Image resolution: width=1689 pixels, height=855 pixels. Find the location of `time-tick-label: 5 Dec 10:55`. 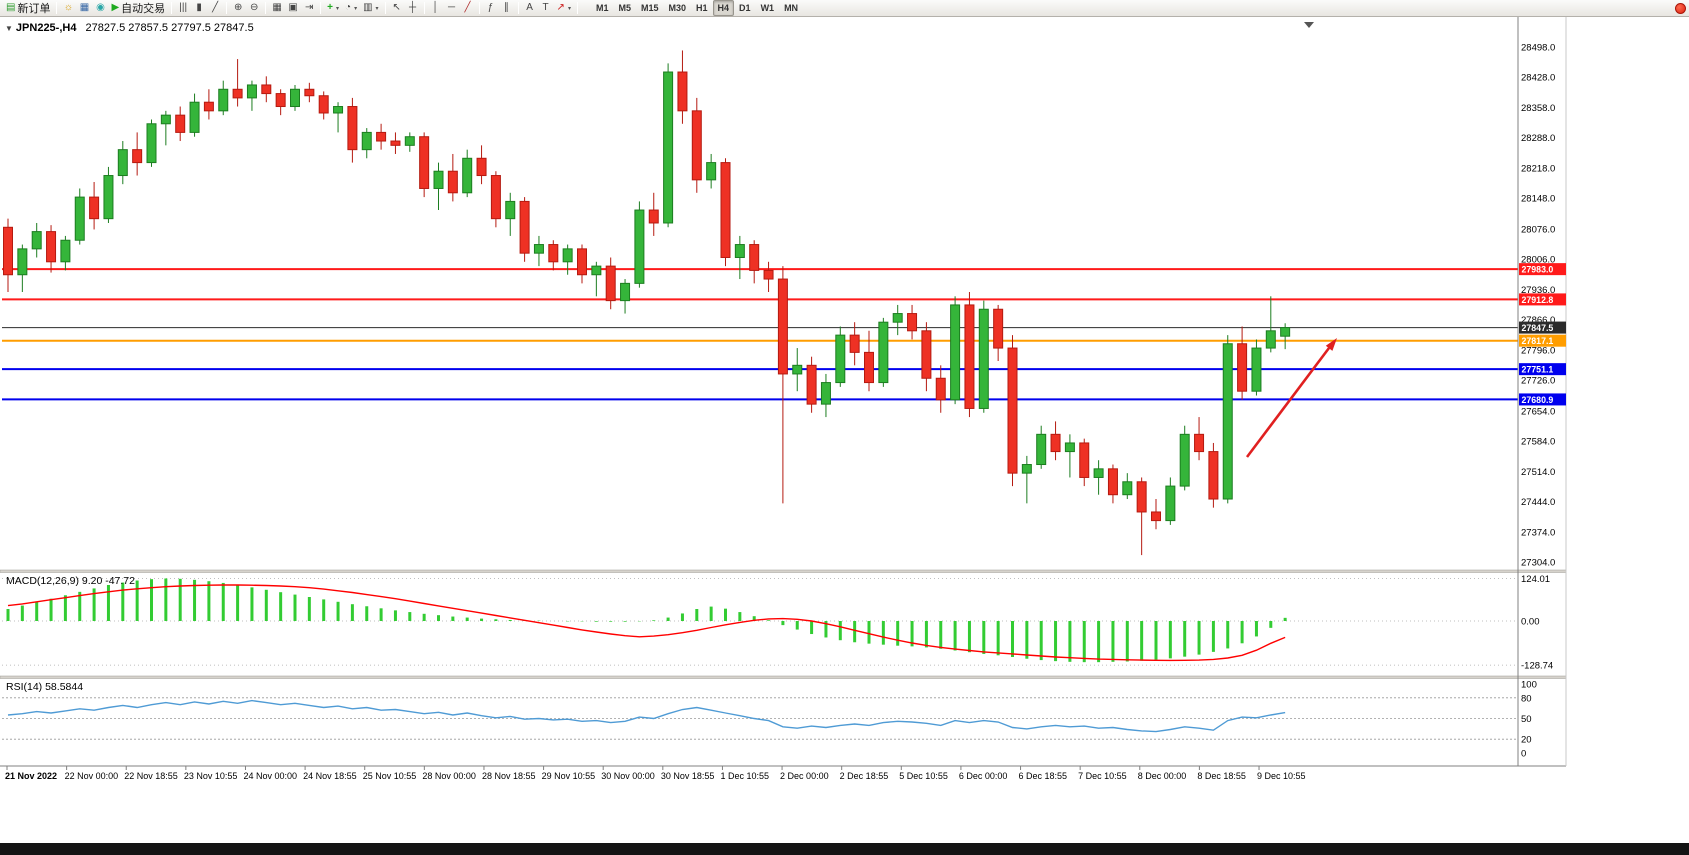

time-tick-label: 5 Dec 10:55 is located at coordinates (923, 776).